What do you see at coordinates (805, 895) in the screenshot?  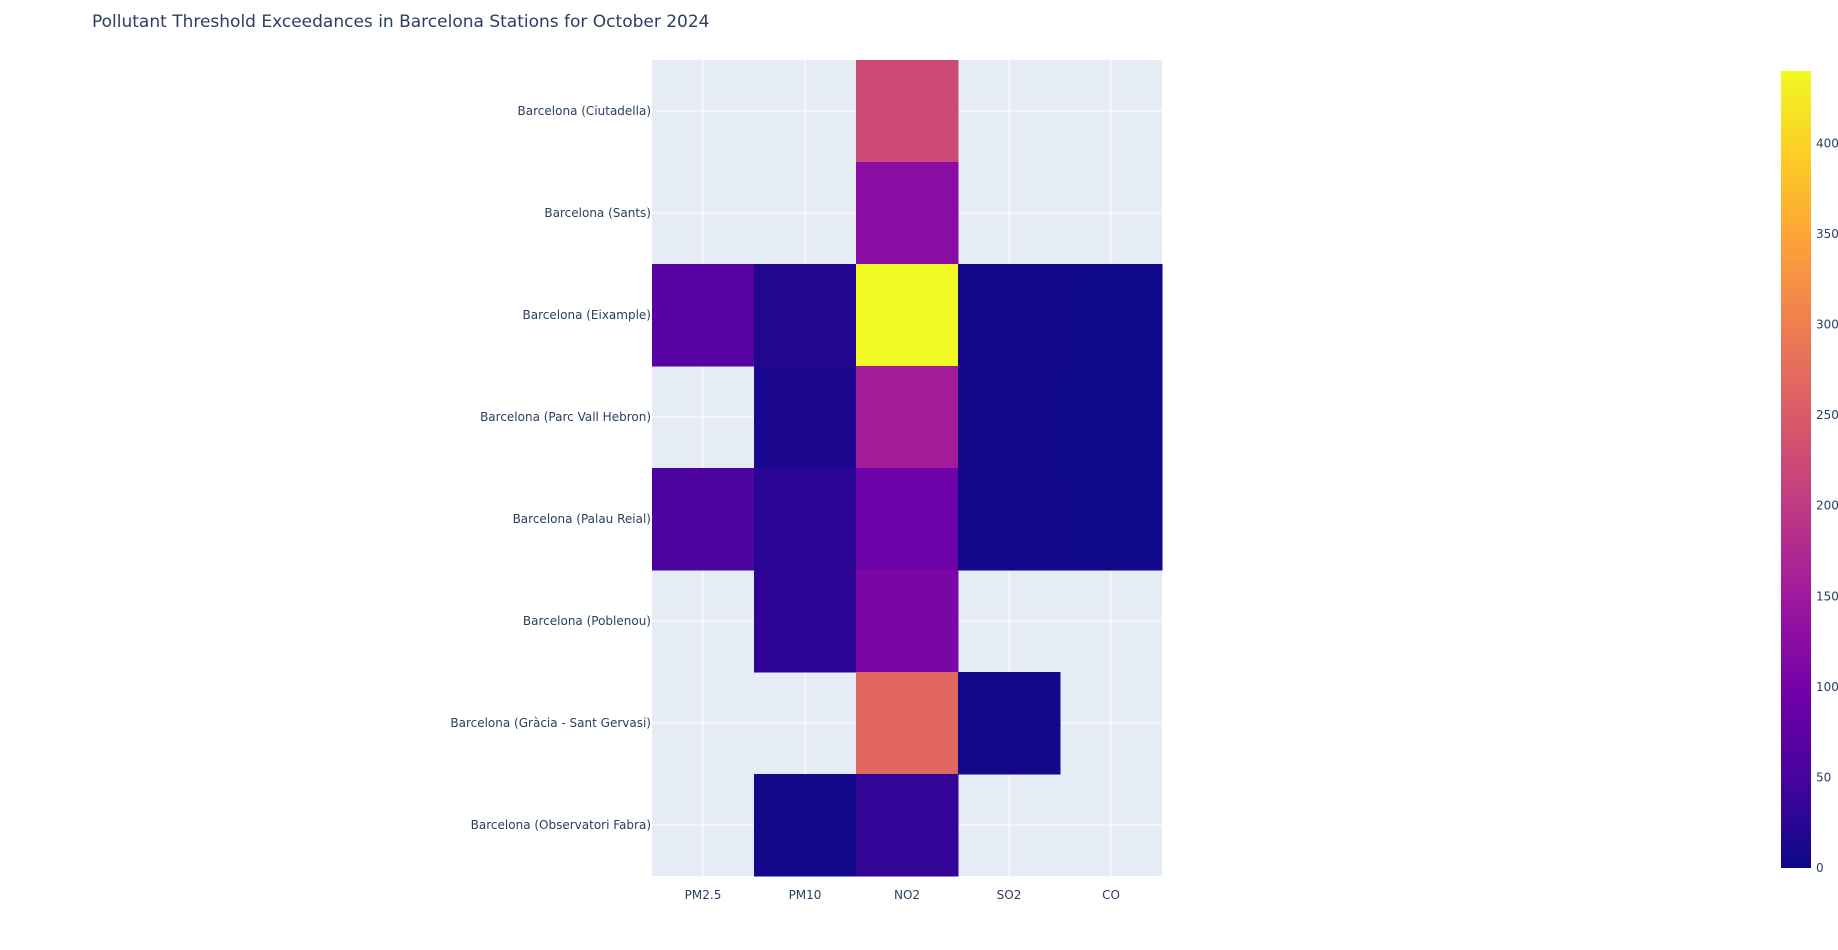 I see `x-tick-label: PM10` at bounding box center [805, 895].